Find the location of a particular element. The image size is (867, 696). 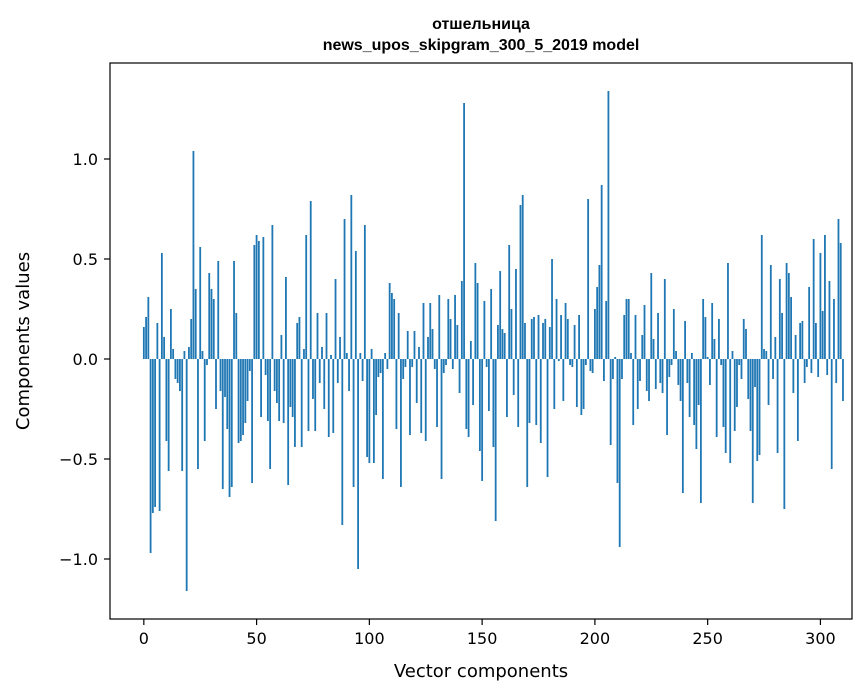

x-tick-label: 50 is located at coordinates (256, 638).